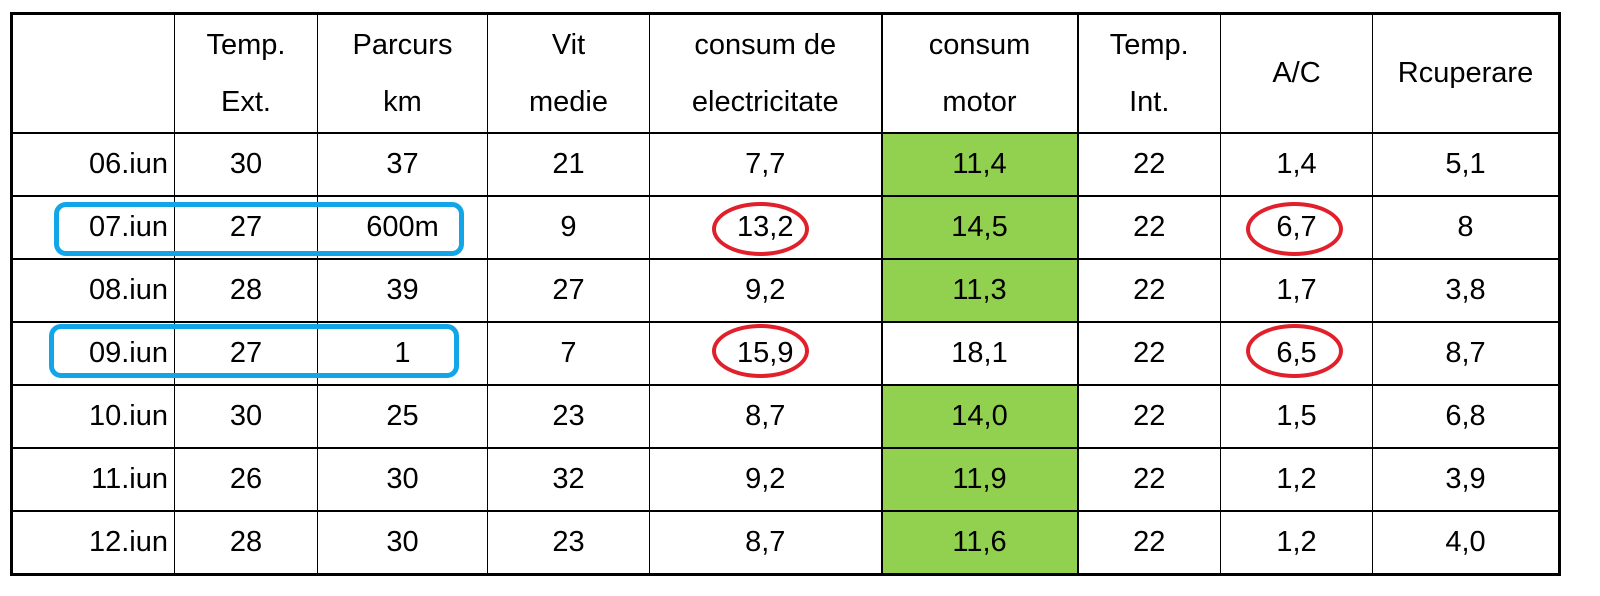 The width and height of the screenshot is (1600, 596). Describe the element at coordinates (568, 479) in the screenshot. I see `table-cell: 32` at that location.